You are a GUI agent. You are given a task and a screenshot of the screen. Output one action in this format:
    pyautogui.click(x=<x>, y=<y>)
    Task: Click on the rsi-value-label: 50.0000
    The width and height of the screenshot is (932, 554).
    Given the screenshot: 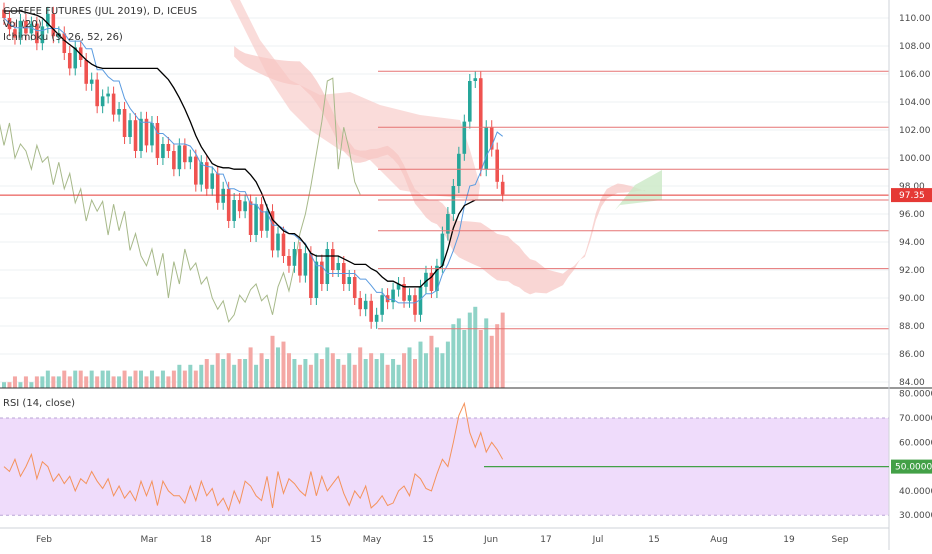 What is the action you would take?
    pyautogui.click(x=913, y=468)
    